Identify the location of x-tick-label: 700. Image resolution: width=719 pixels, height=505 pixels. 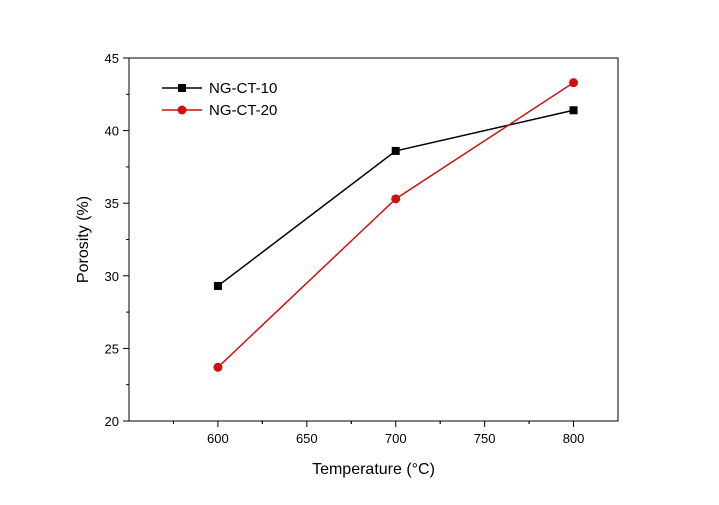
(396, 438).